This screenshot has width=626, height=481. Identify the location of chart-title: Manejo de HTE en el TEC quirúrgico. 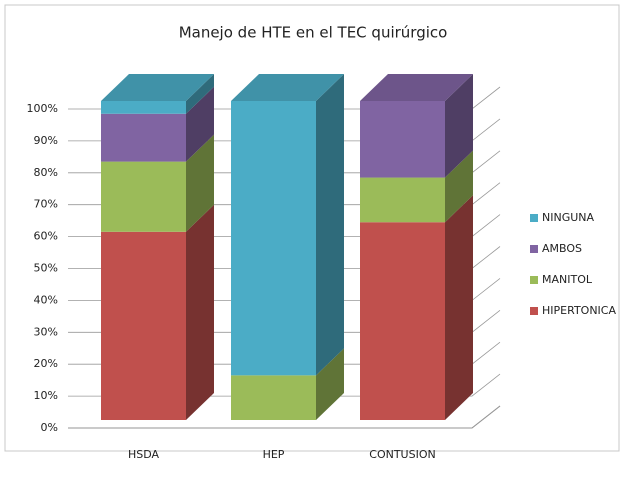
(313, 33).